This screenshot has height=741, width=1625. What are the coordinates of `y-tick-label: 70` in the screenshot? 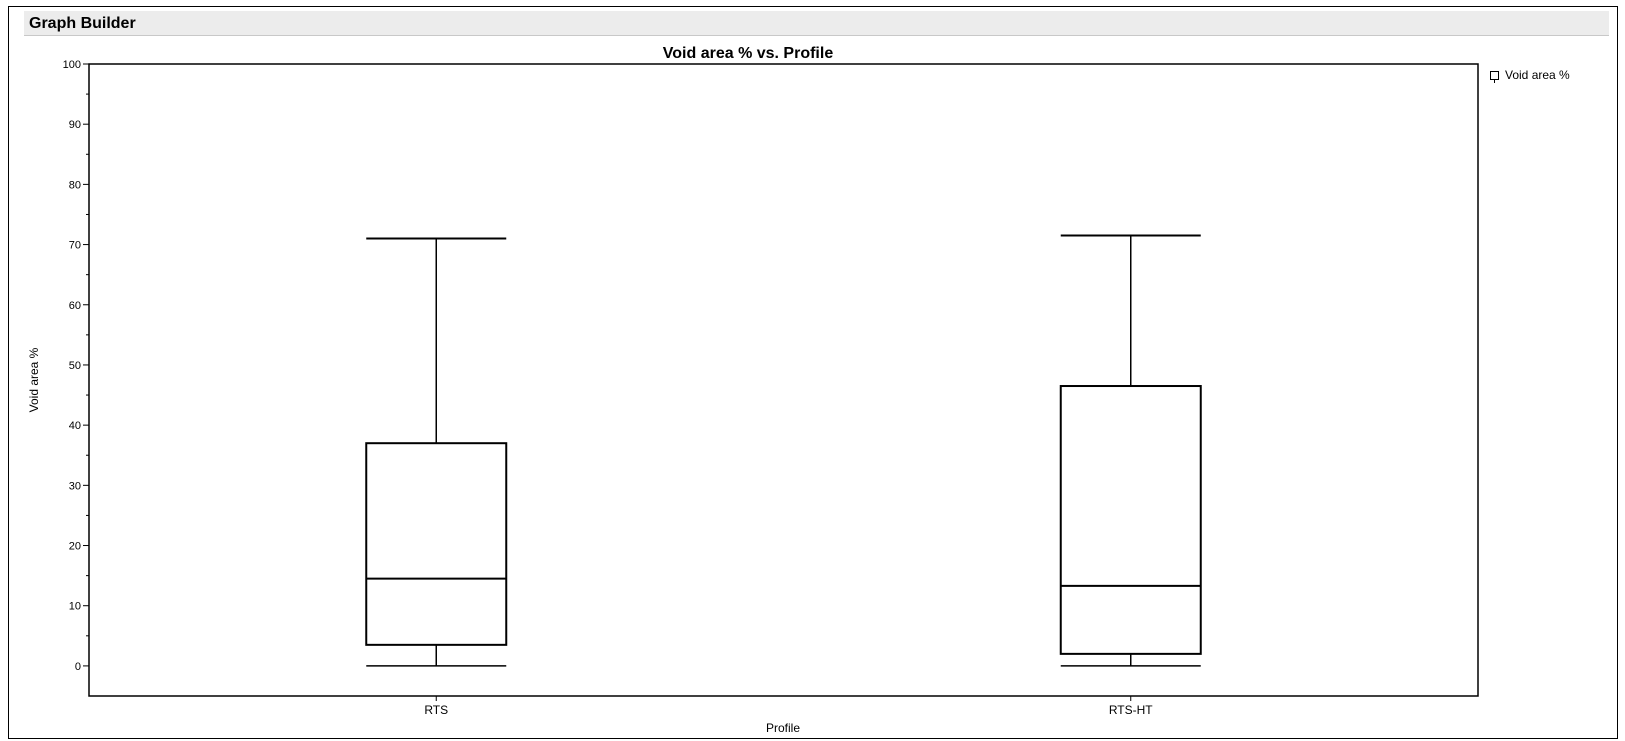 It's located at (75, 246).